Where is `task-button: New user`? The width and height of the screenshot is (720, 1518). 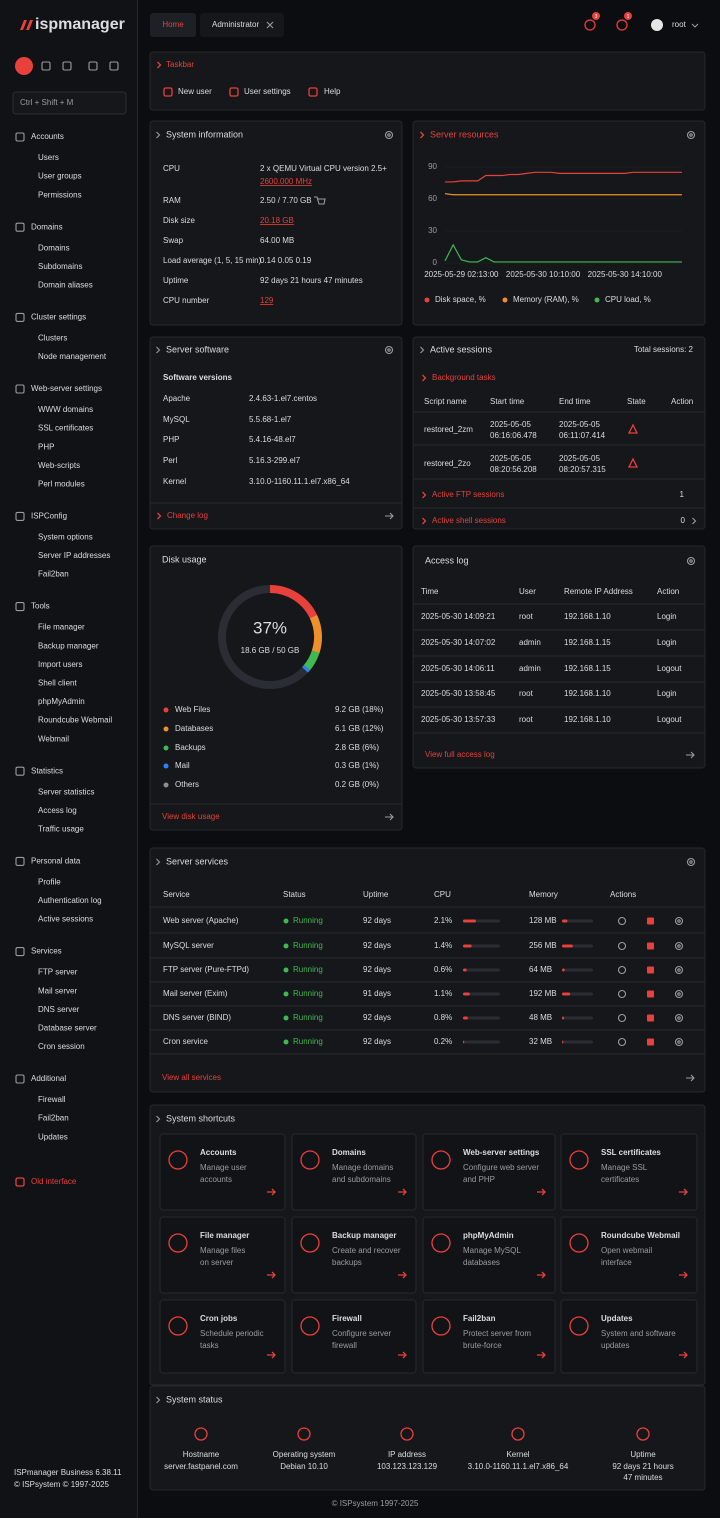
task-button: New user is located at coordinates (195, 91).